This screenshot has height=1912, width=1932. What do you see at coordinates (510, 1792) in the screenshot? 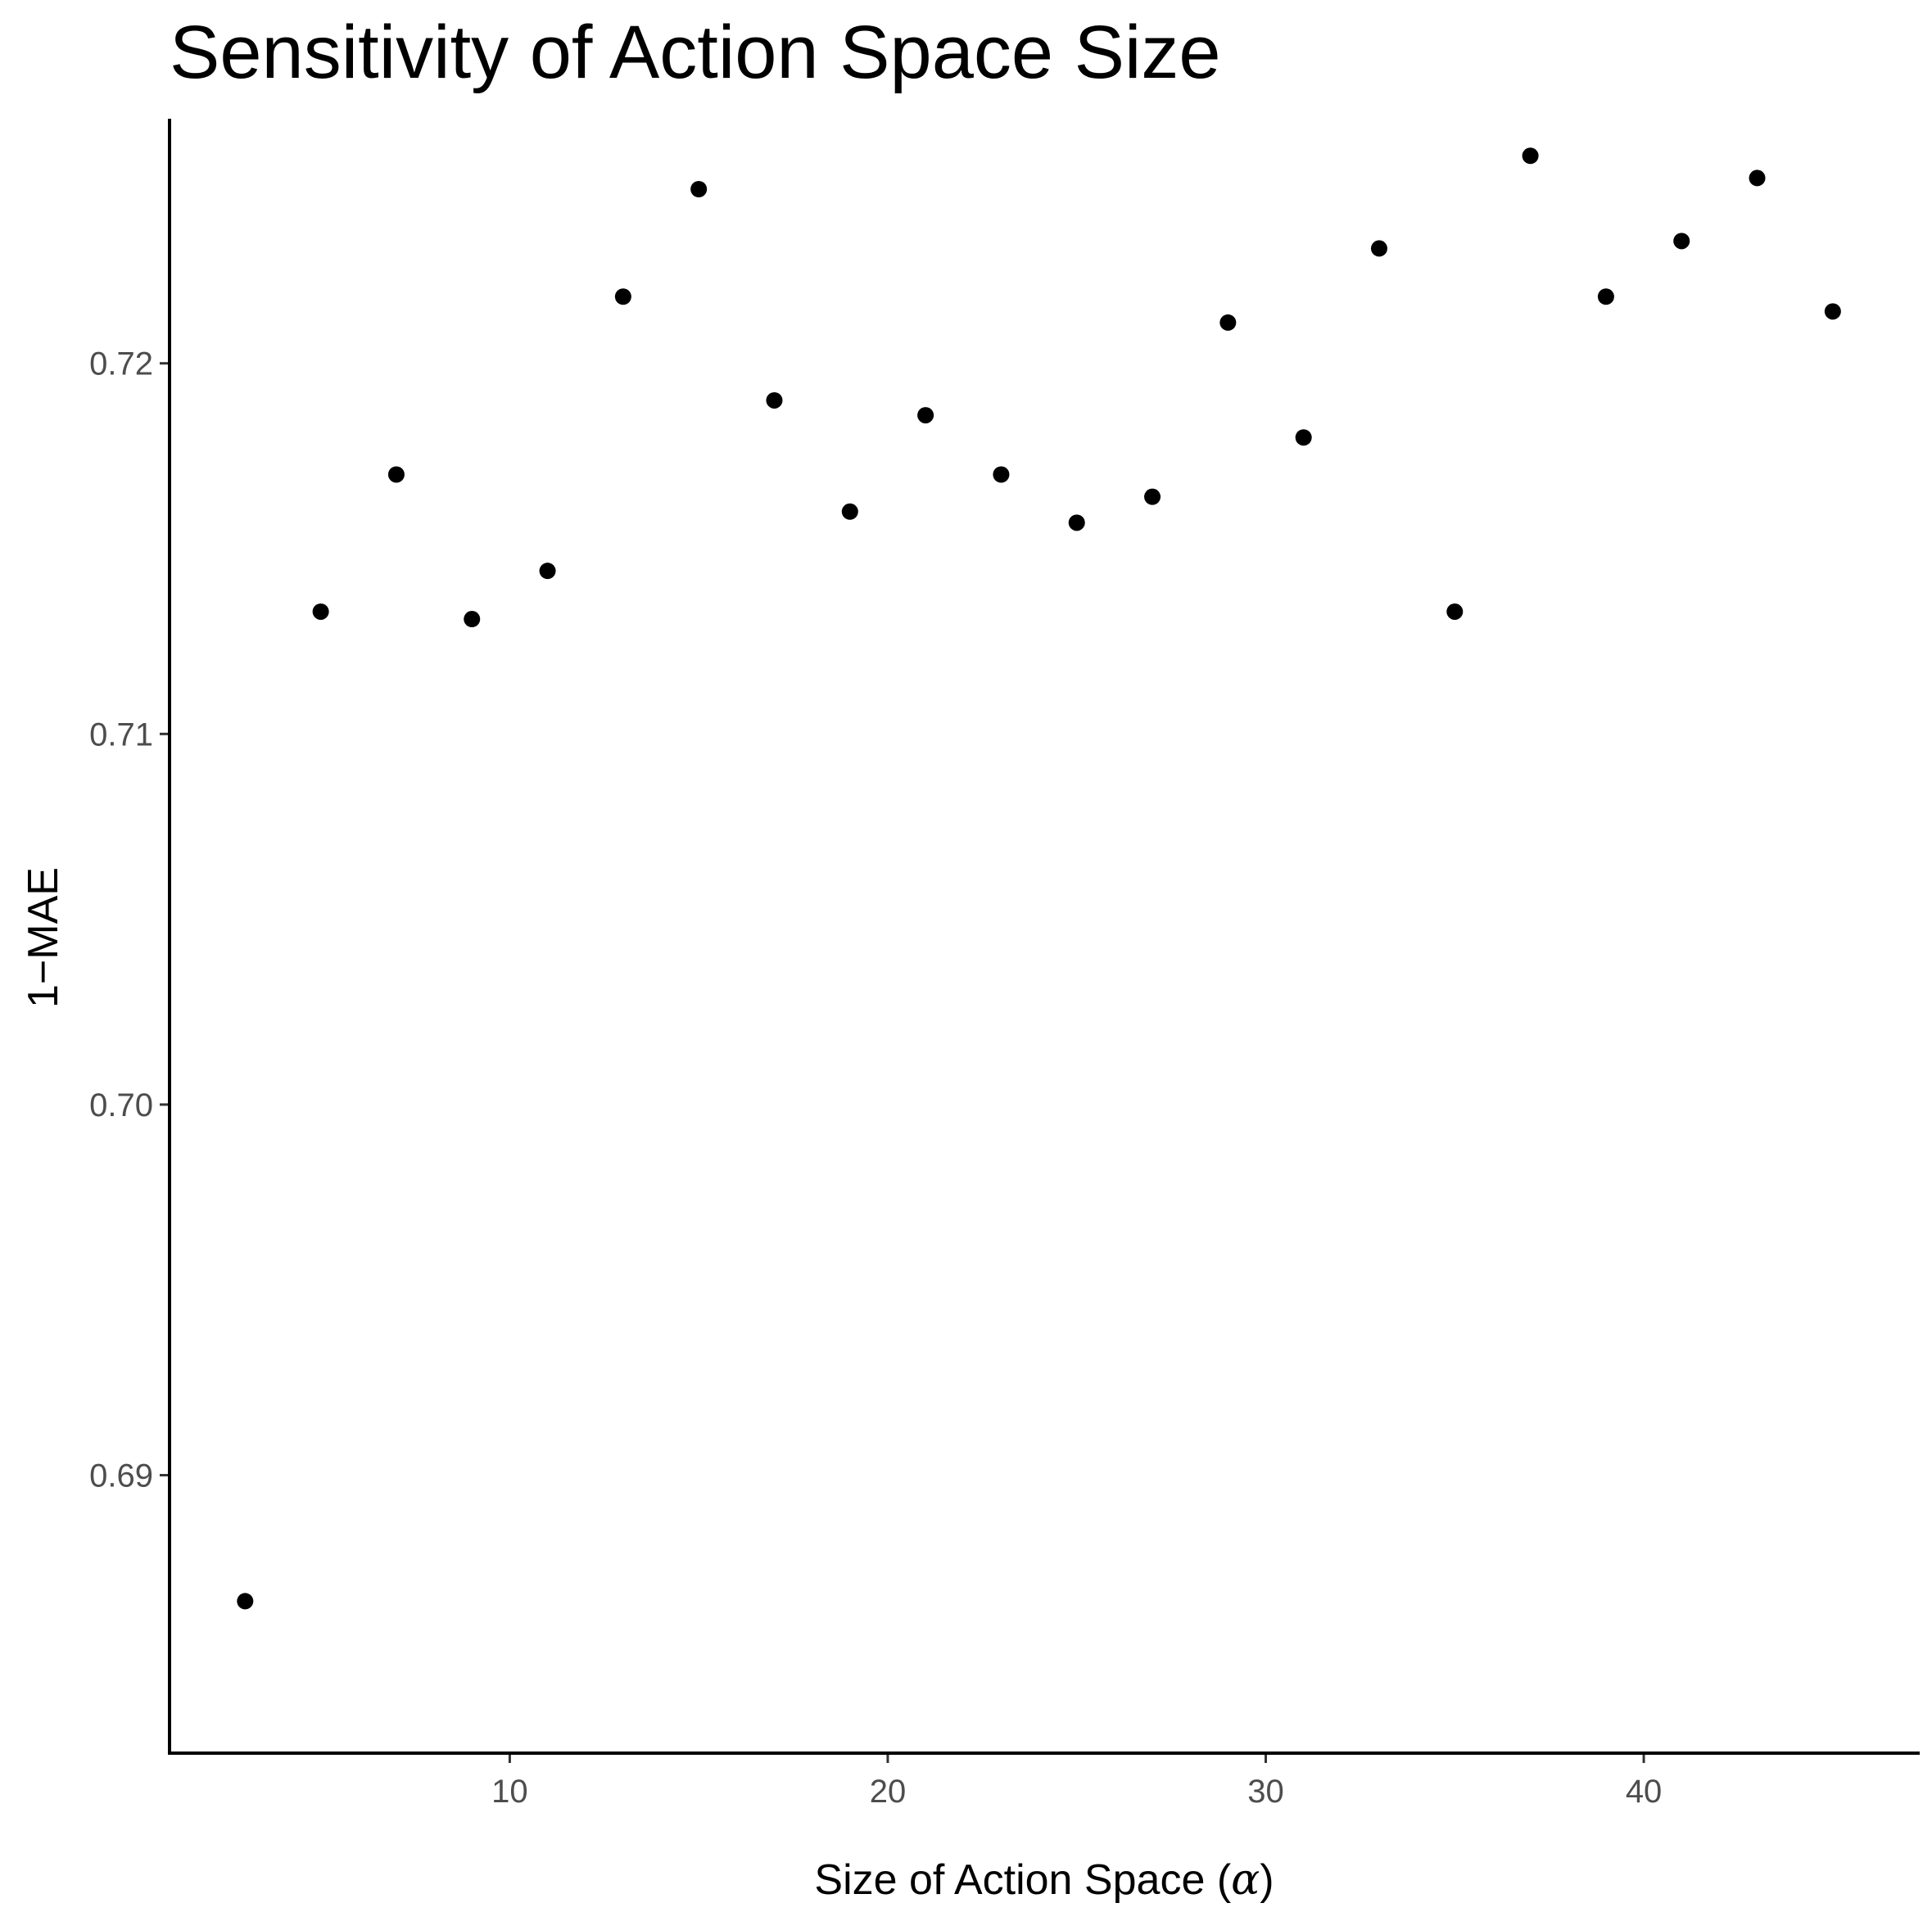
I see `x-tick-label: 10` at bounding box center [510, 1792].